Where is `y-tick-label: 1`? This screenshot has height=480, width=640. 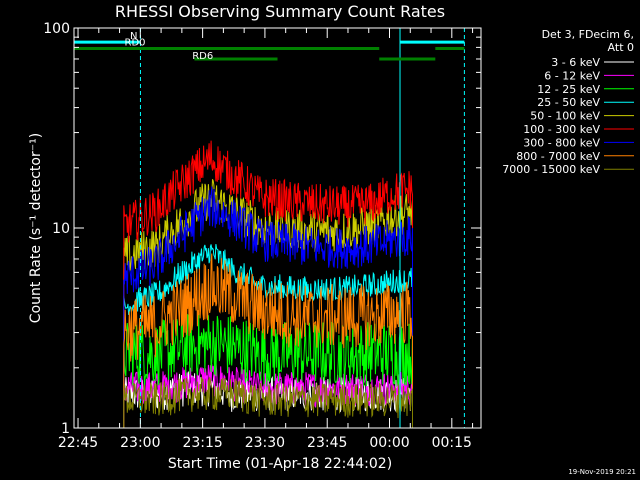
y-tick-label: 1 is located at coordinates (65, 429).